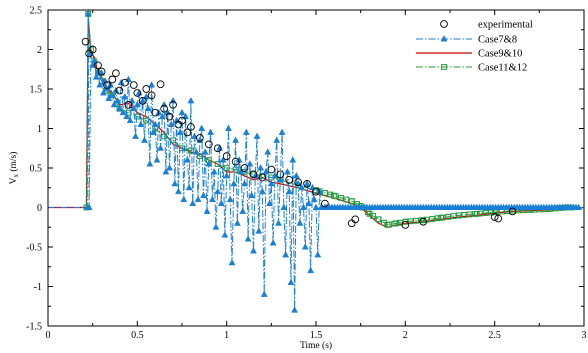  Describe the element at coordinates (466, 40) in the screenshot. I see `legend-item: Case7&8` at that location.